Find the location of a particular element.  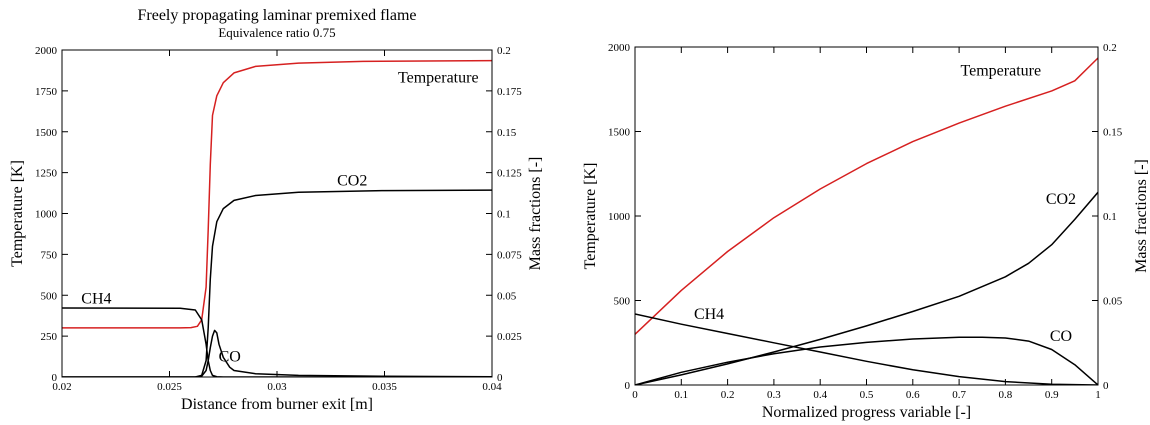

y2-tick-label: 0.025 is located at coordinates (509, 337).